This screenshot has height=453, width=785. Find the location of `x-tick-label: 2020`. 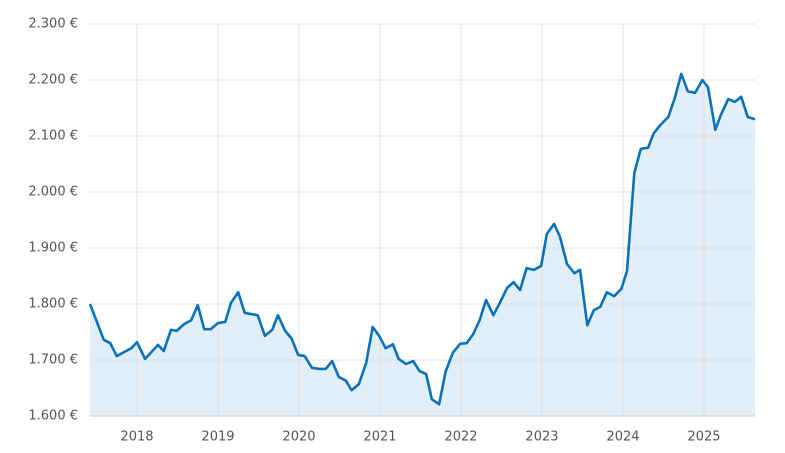

x-tick-label: 2020 is located at coordinates (298, 437).